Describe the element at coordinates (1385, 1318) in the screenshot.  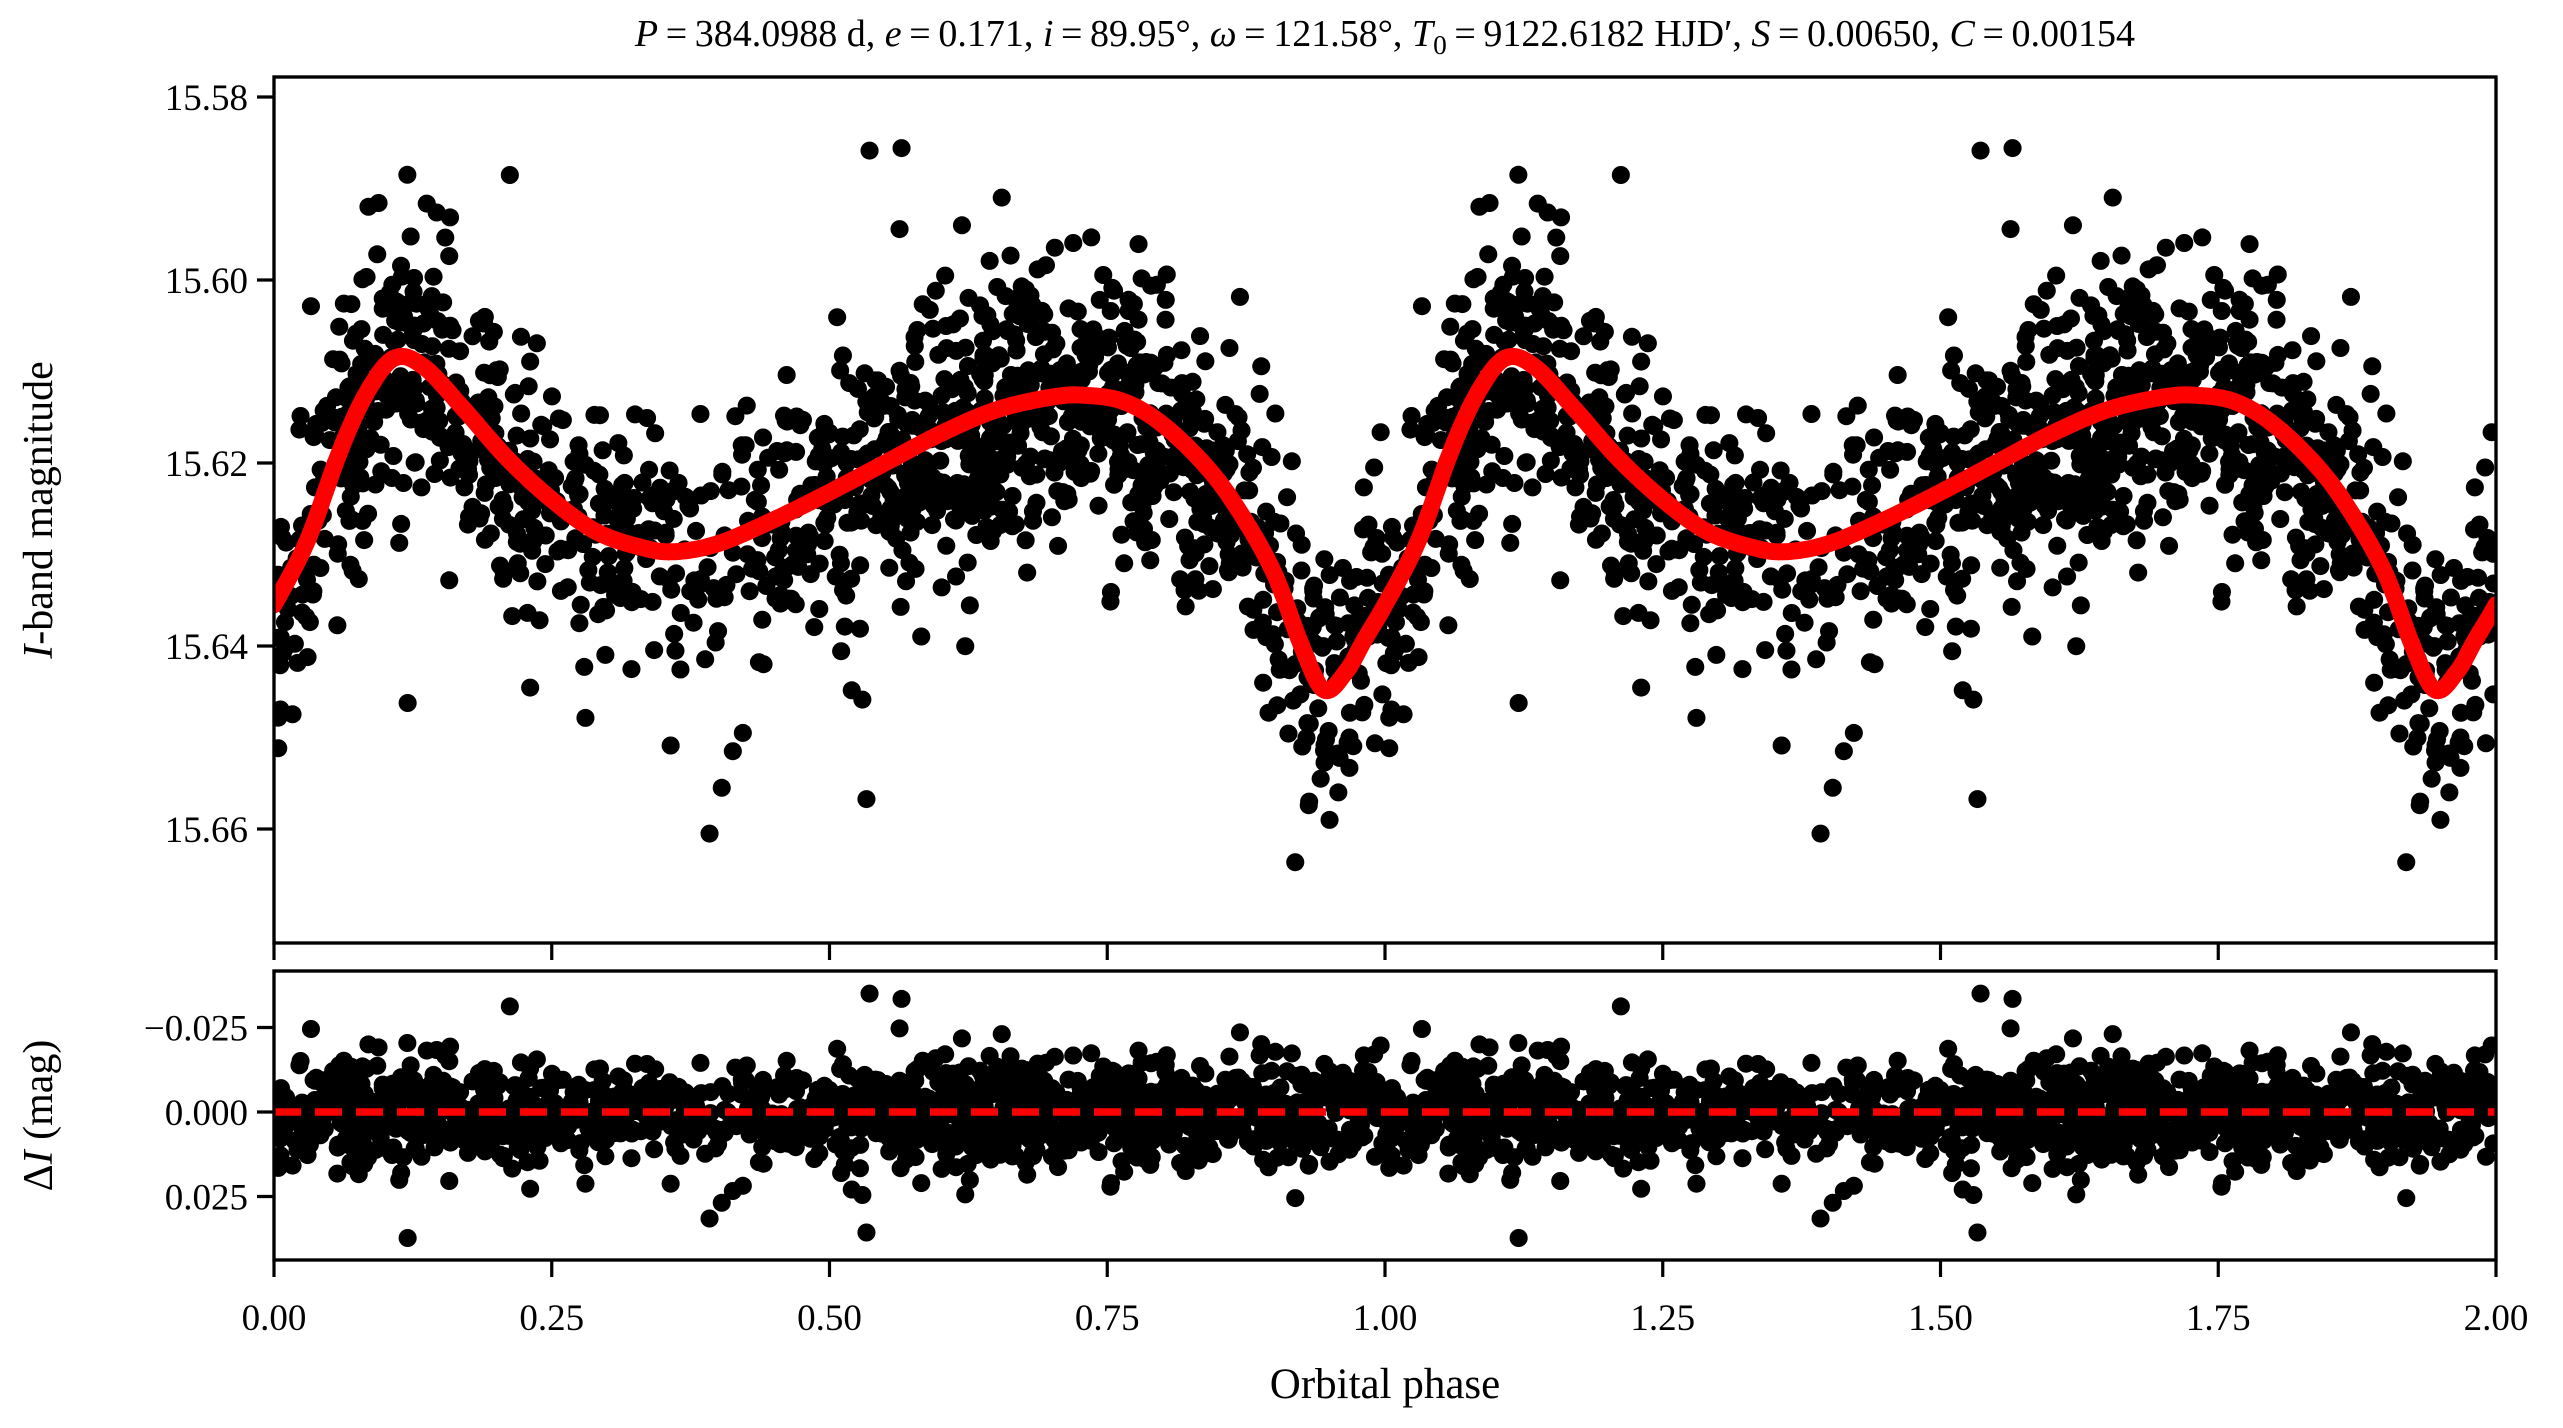
I see `x-tick-label: 1.00` at that location.